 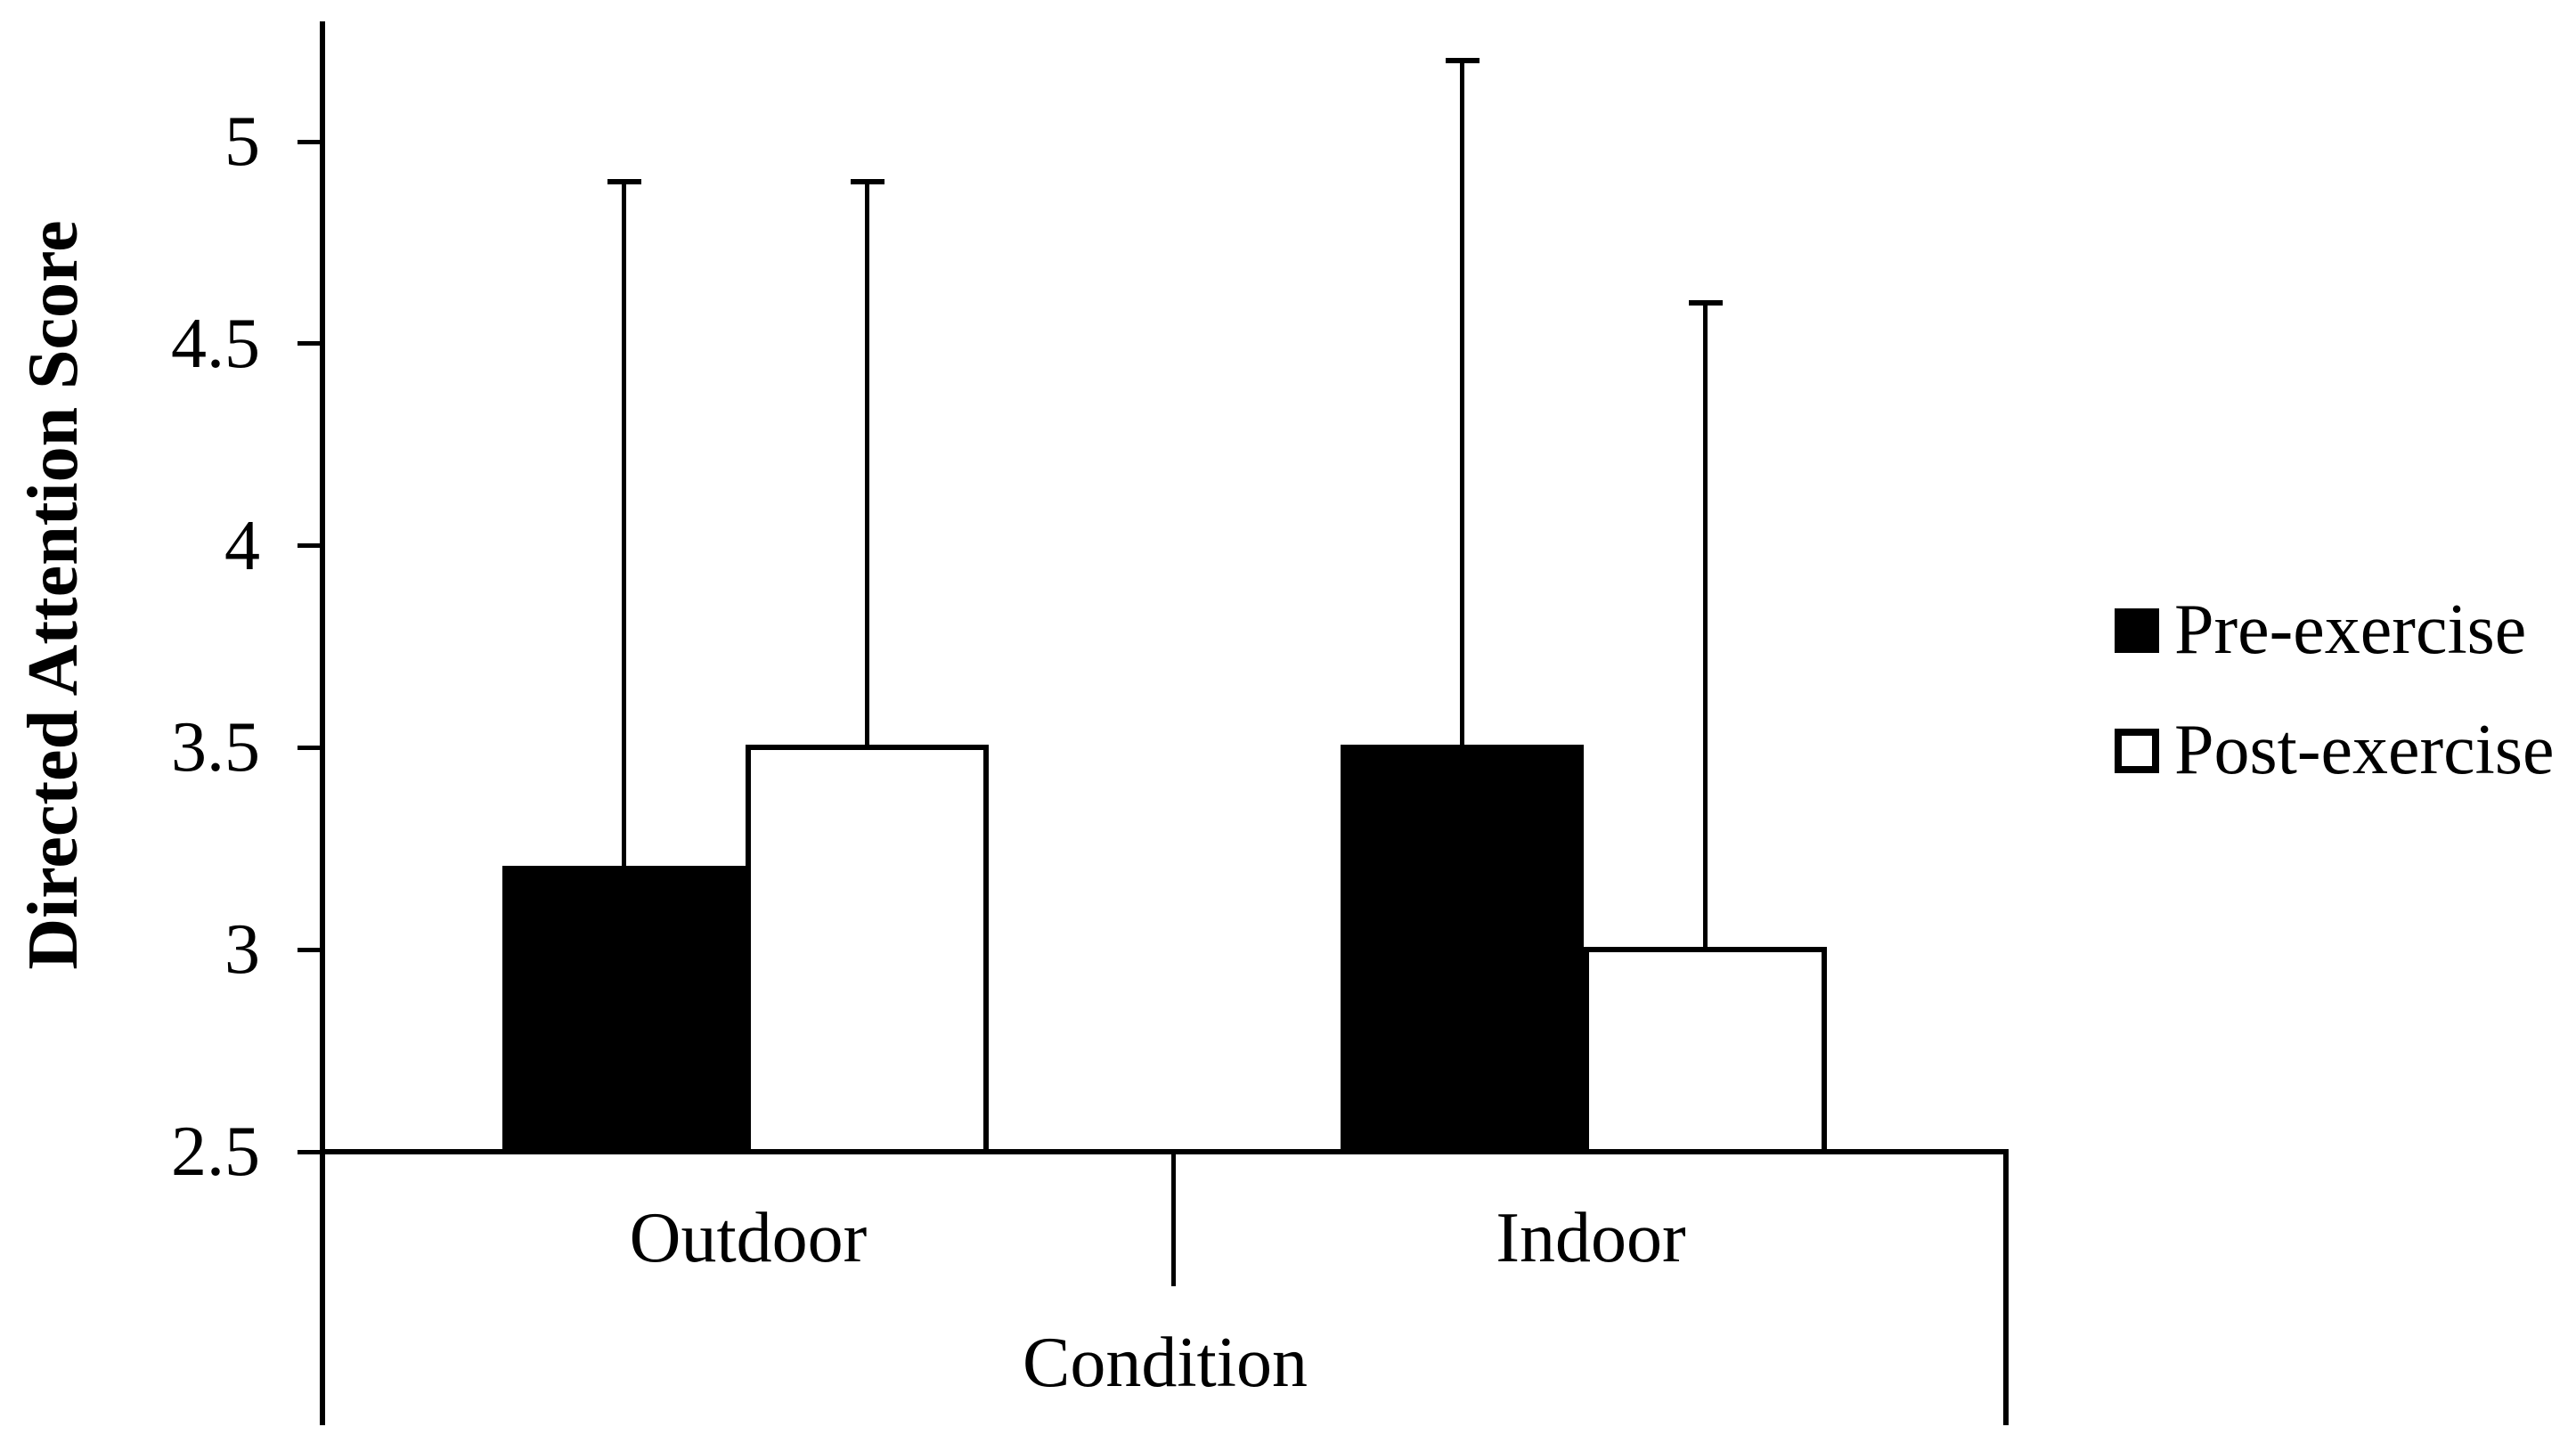 I want to click on y-tick-label: 5, so click(x=242, y=141).